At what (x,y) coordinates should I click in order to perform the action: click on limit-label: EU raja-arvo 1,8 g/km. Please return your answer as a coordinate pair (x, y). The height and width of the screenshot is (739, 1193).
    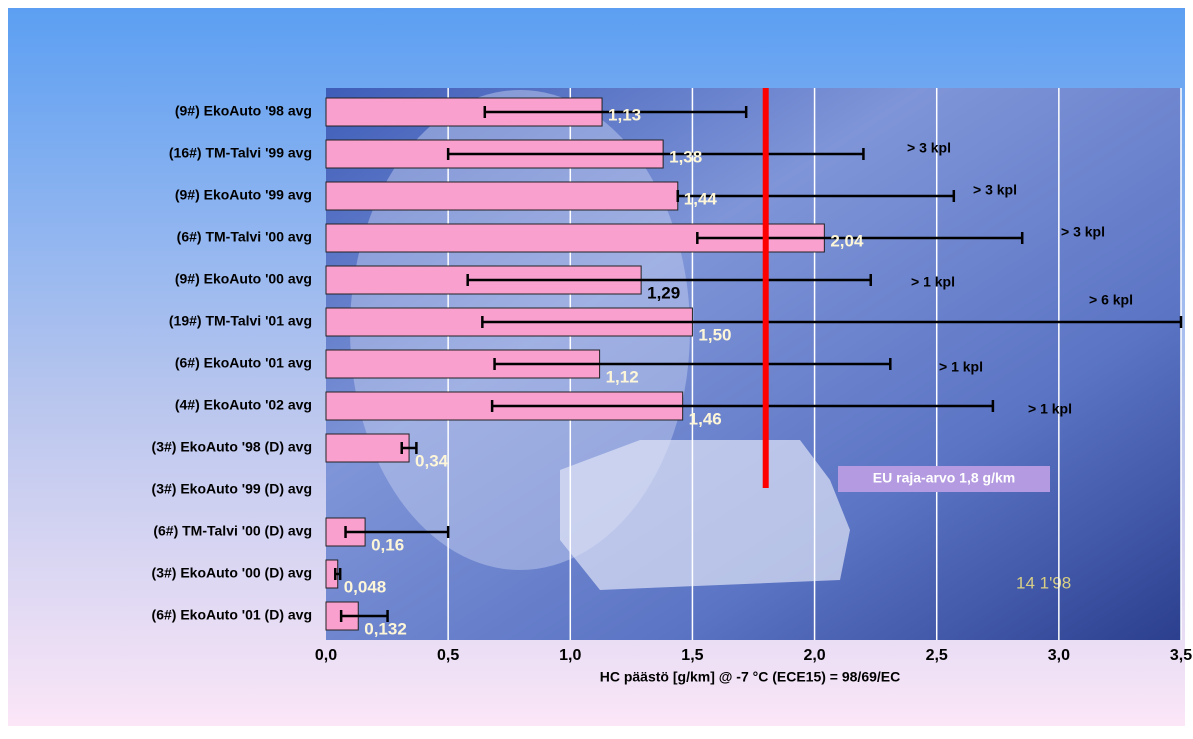
    Looking at the image, I should click on (944, 478).